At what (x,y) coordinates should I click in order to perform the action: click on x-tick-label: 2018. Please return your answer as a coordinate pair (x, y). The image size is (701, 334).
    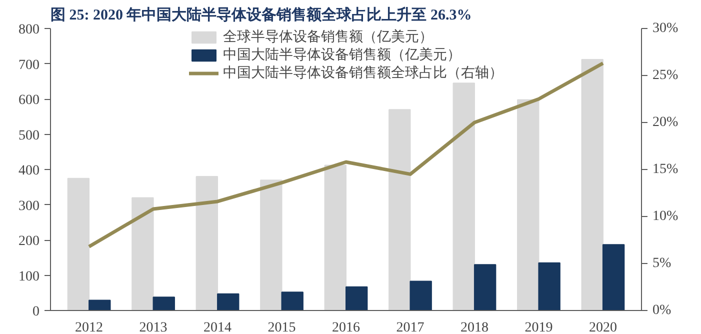
    Looking at the image, I should click on (474, 327).